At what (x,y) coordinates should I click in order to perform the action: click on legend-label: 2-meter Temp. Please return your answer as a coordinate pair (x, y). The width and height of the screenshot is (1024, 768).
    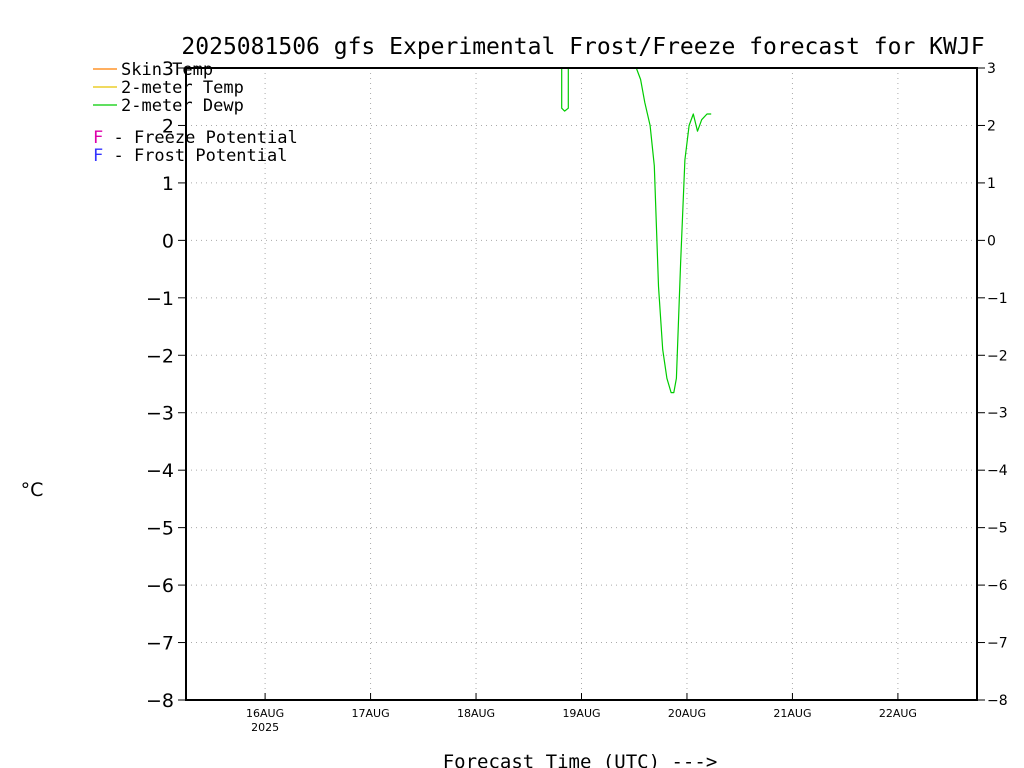
    Looking at the image, I should click on (182, 88).